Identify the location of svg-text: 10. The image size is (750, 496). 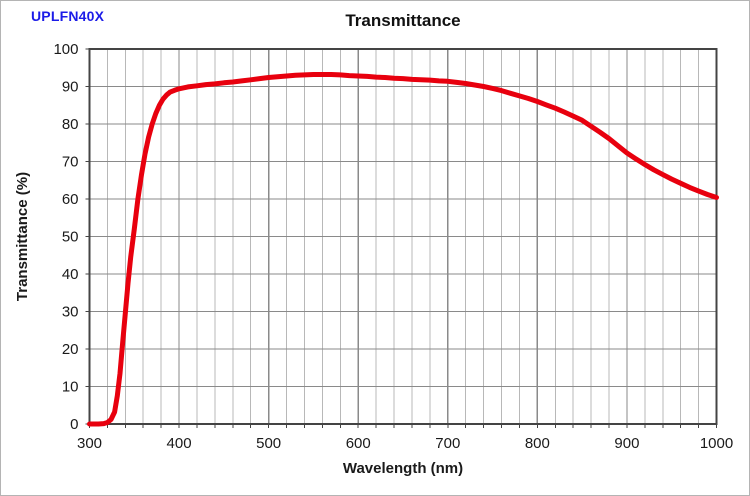
(70, 387).